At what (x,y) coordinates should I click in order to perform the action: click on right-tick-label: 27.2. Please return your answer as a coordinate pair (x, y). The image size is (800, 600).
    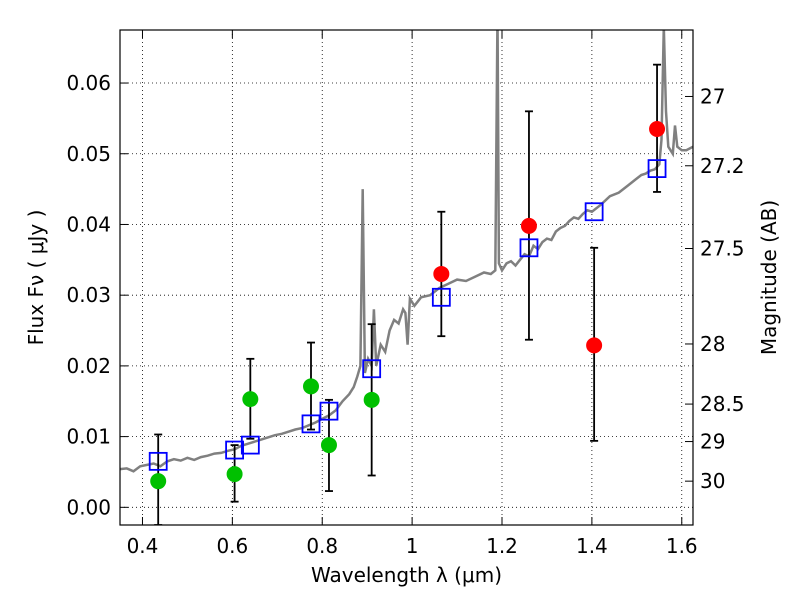
    Looking at the image, I should click on (722, 166).